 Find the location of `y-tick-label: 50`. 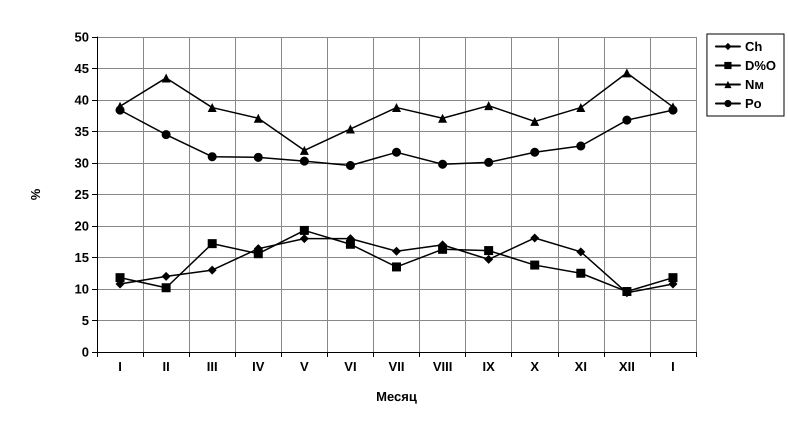

y-tick-label: 50 is located at coordinates (81, 37).